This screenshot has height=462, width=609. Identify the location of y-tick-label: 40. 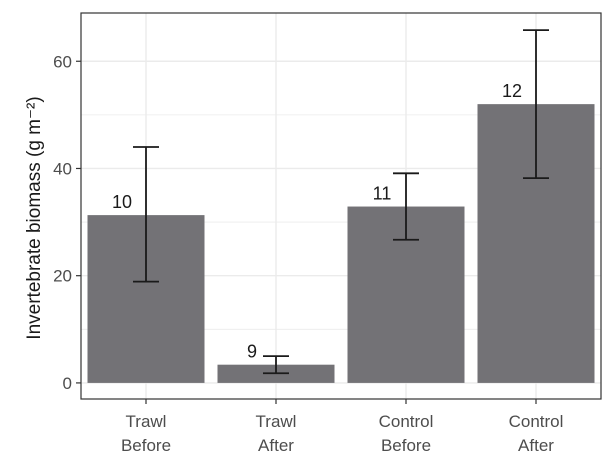
(62, 168).